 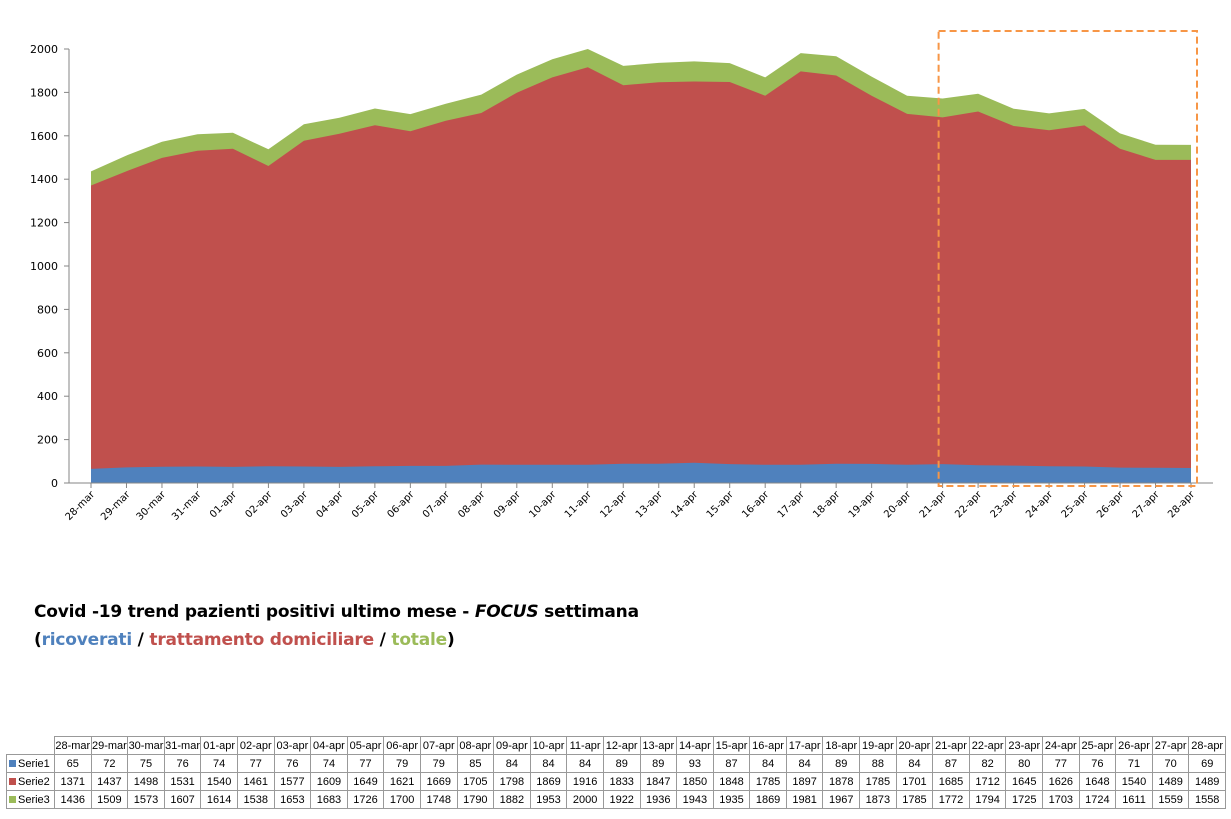 I want to click on table-cell: 1981, so click(x=804, y=799).